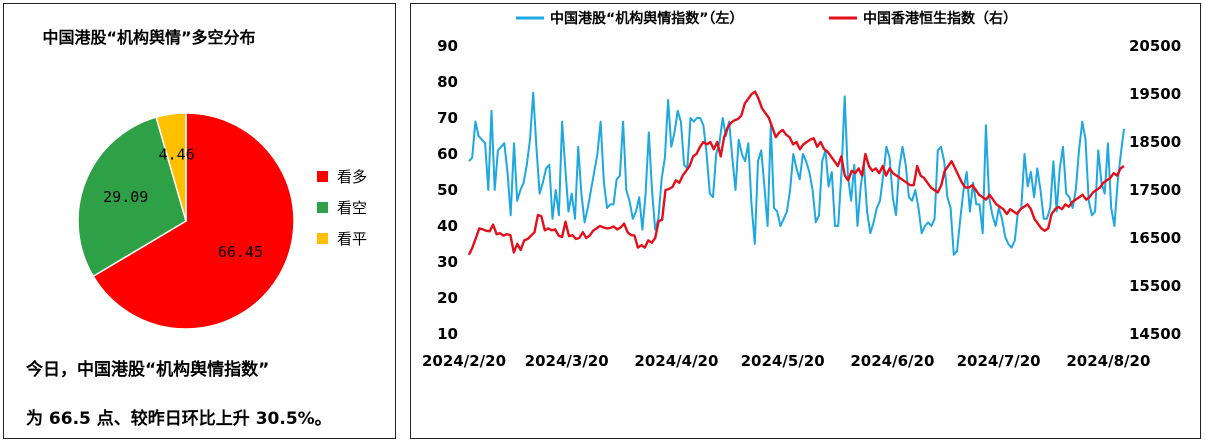  What do you see at coordinates (1155, 142) in the screenshot?
I see `y-right-tick: 18500` at bounding box center [1155, 142].